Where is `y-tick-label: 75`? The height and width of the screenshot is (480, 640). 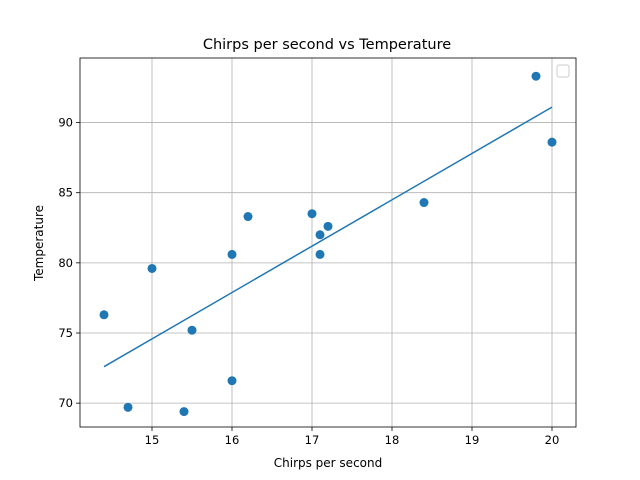
y-tick-label: 75 is located at coordinates (65, 333).